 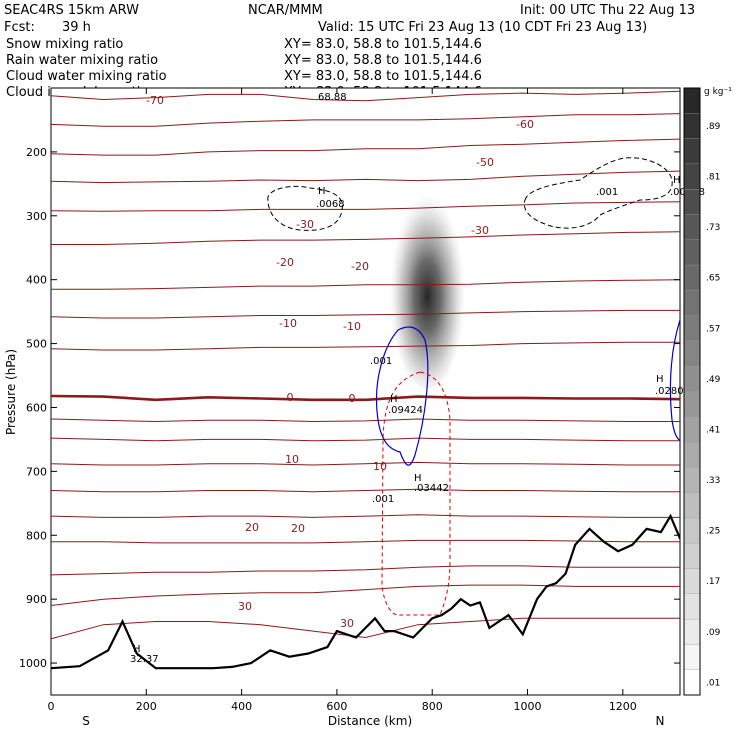 I want to click on colorbar-tick-label: .41, so click(x=713, y=430).